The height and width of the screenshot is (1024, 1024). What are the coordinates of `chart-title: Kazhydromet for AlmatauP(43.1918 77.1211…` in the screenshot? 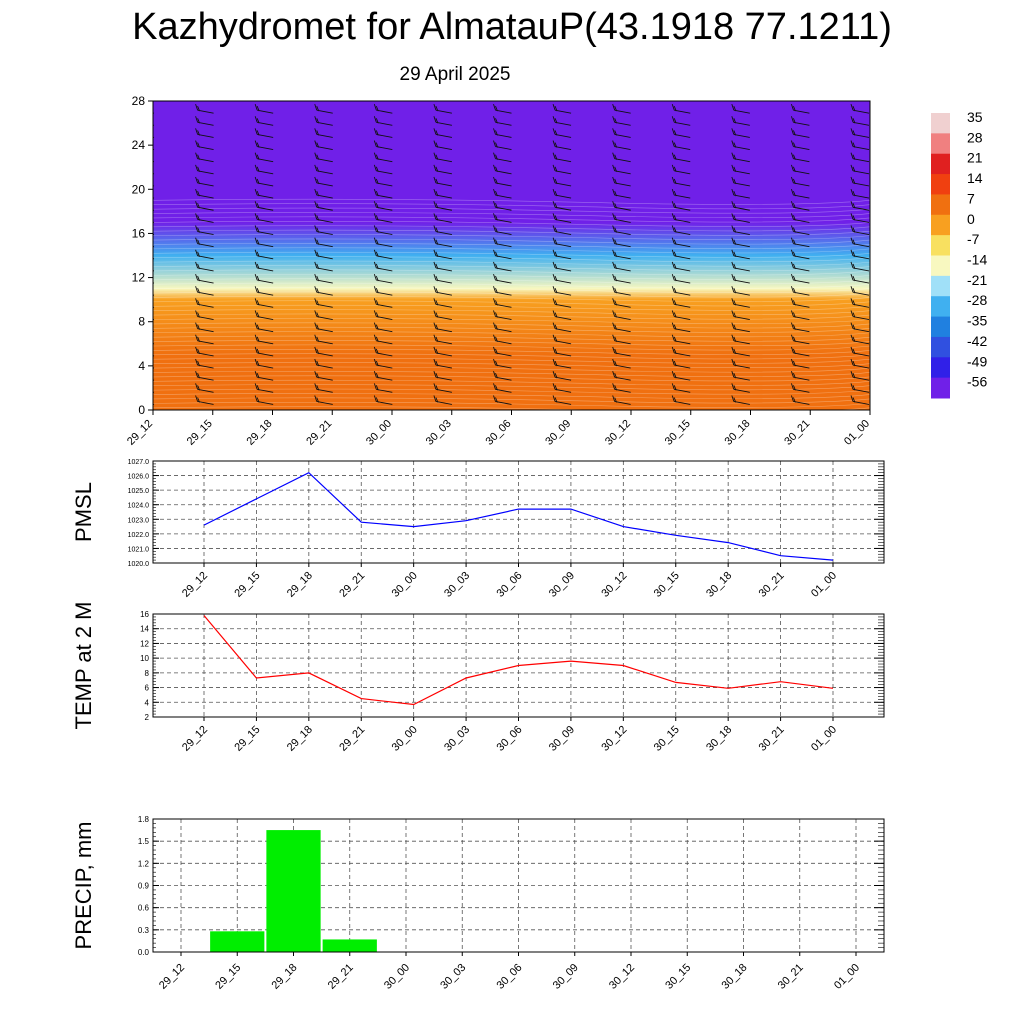 It's located at (512, 27).